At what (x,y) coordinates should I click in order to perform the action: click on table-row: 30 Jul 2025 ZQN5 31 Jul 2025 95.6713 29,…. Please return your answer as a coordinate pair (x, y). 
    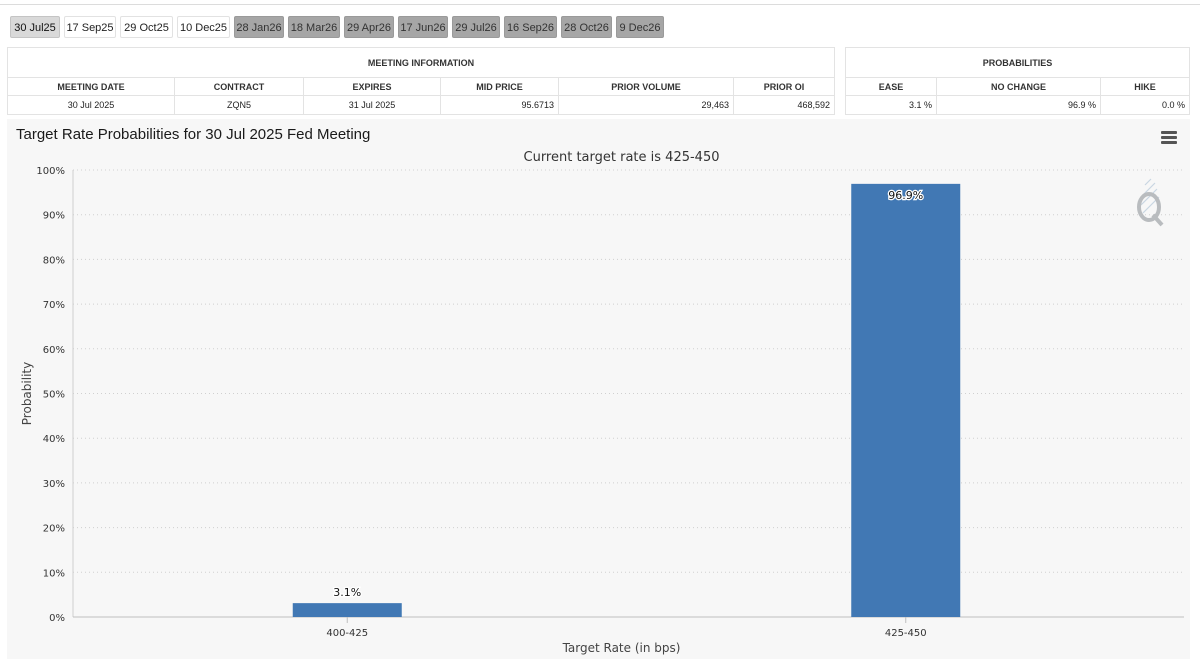
    Looking at the image, I should click on (421, 105).